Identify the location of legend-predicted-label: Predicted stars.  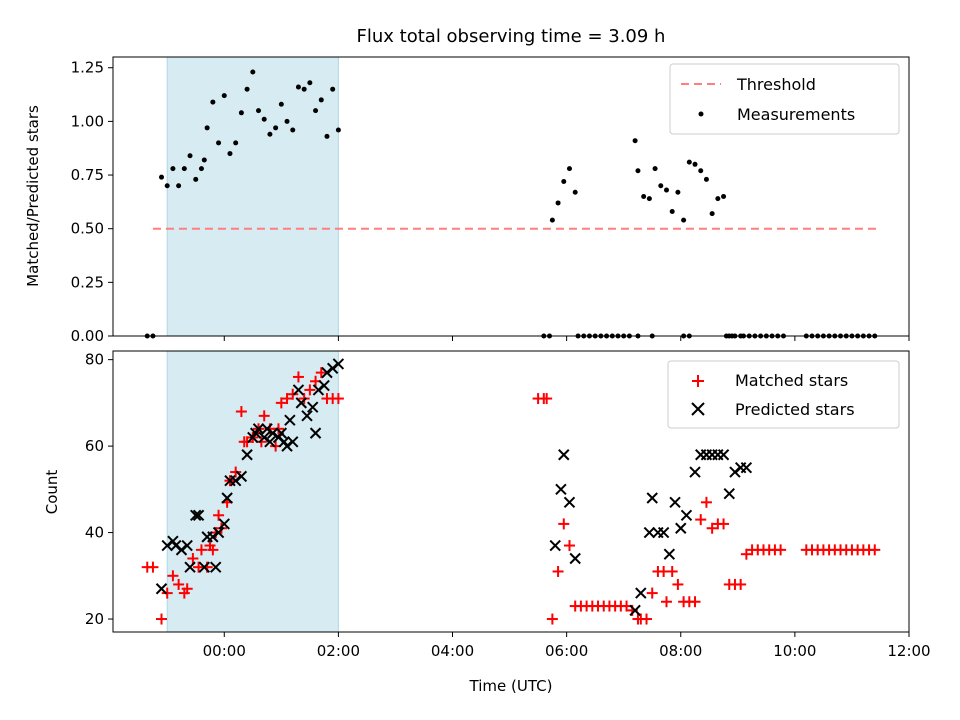
(795, 409).